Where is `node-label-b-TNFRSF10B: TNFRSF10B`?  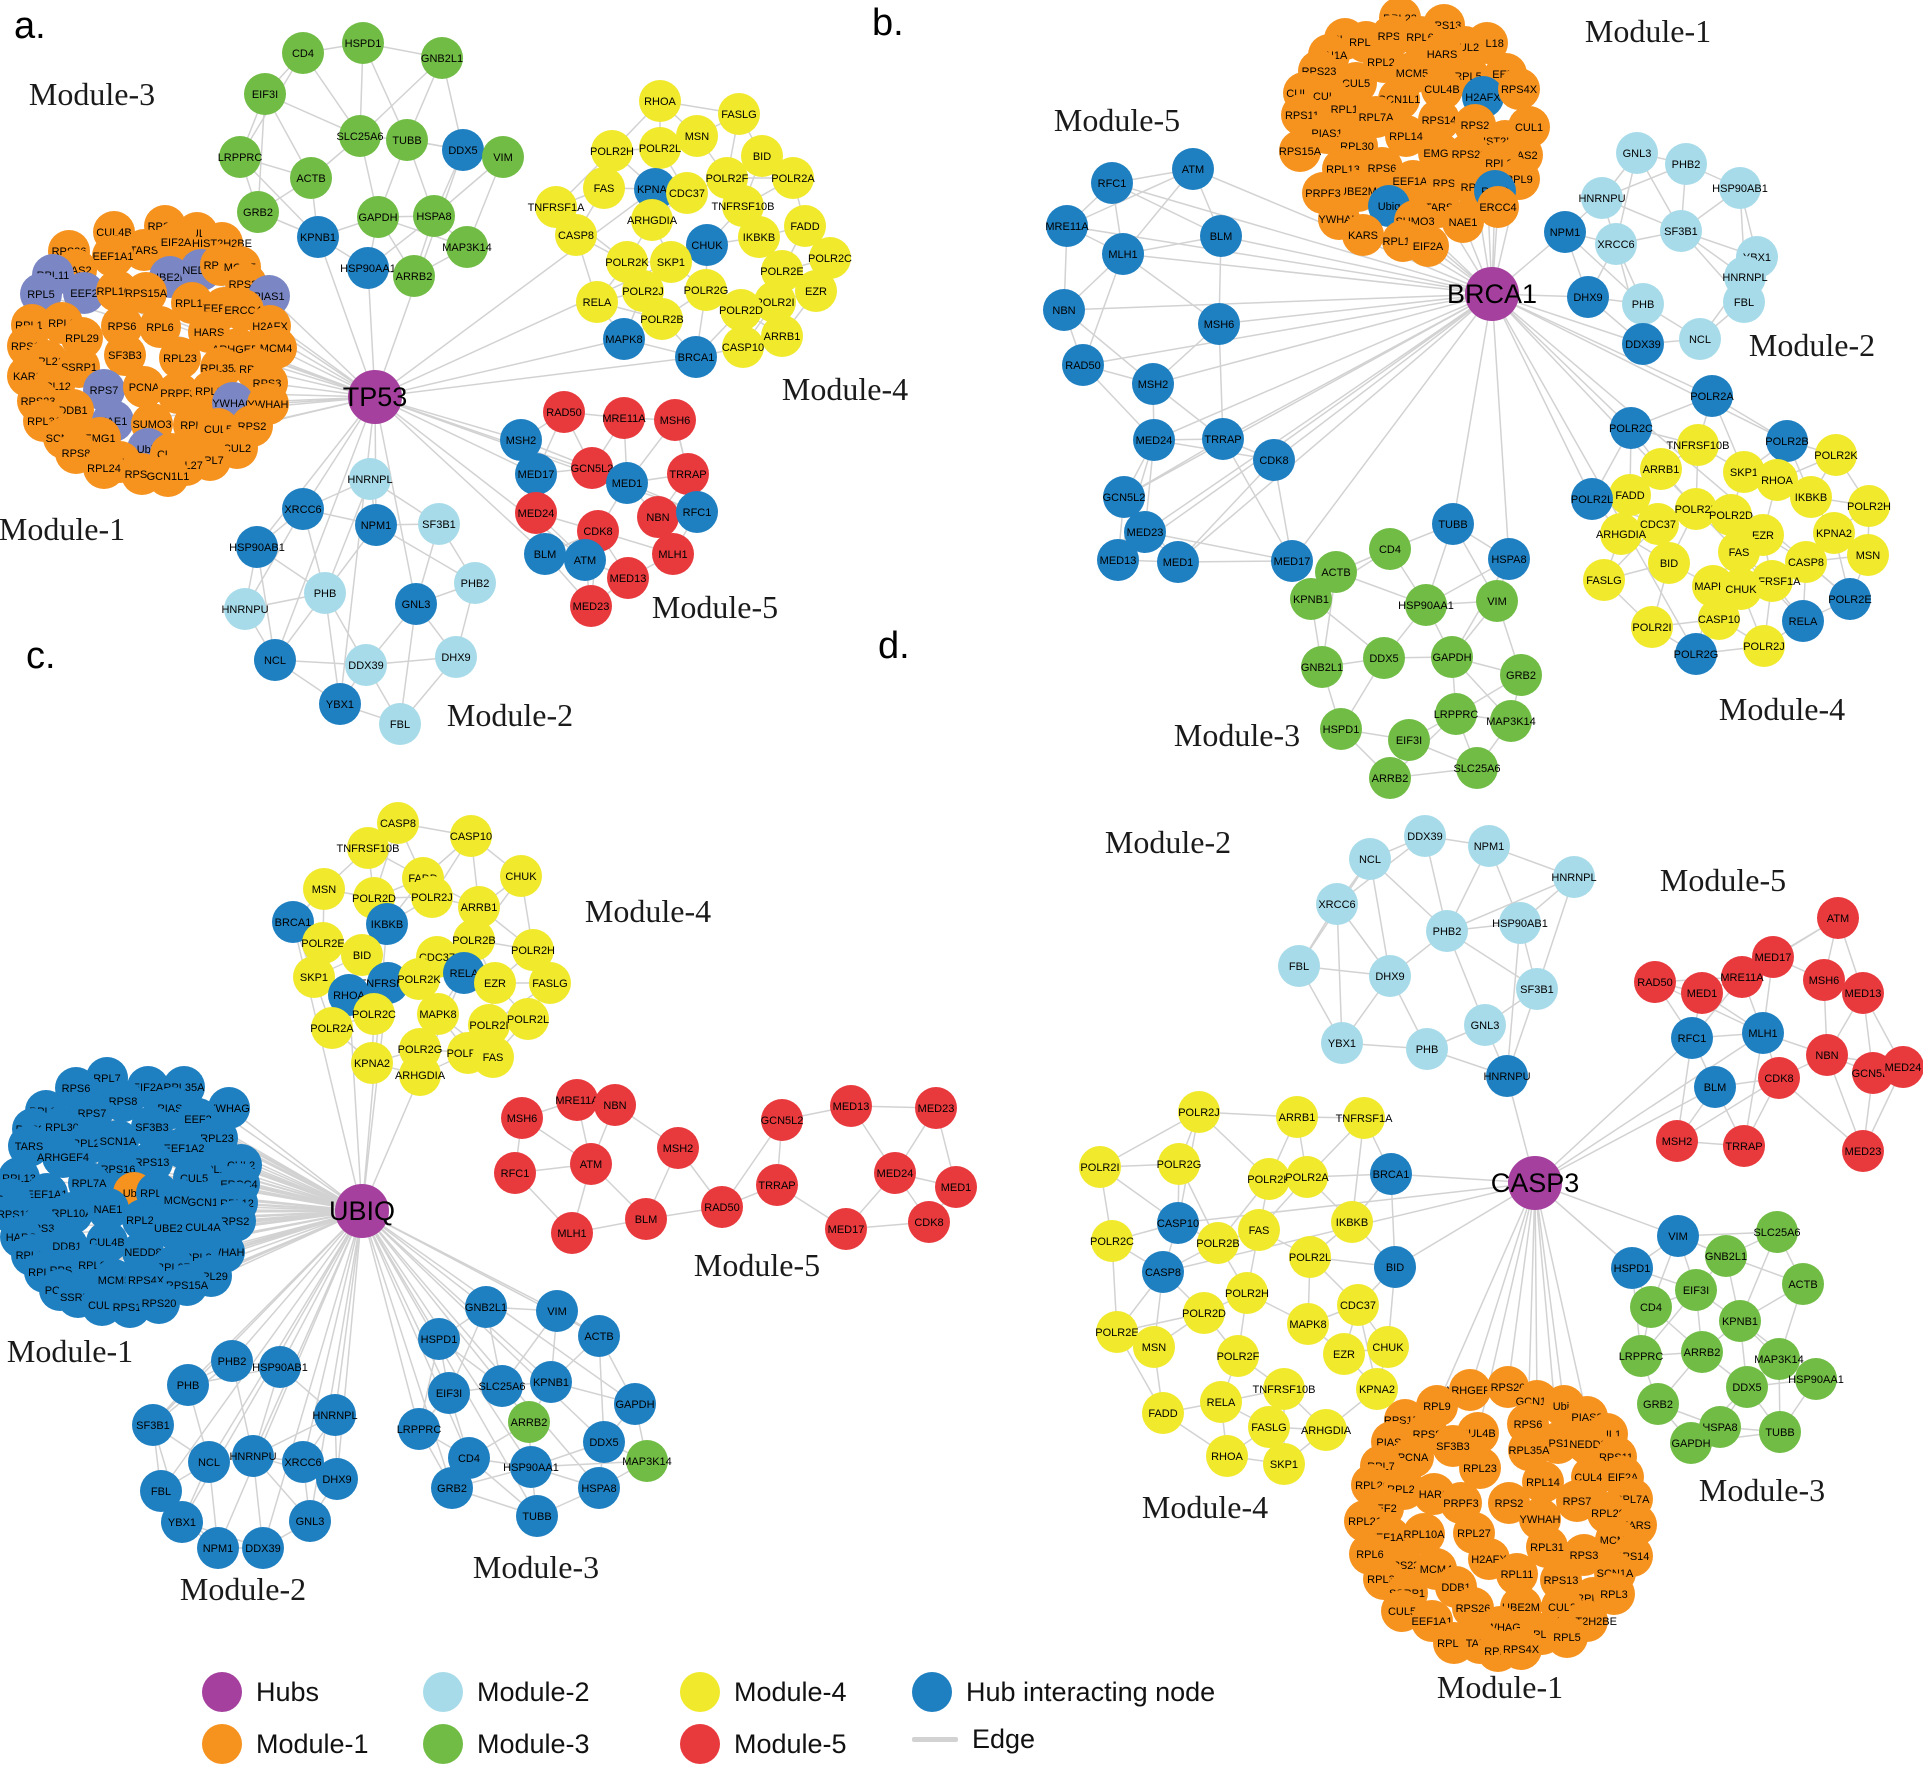 node-label-b-TNFRSF10B: TNFRSF10B is located at coordinates (1698, 446).